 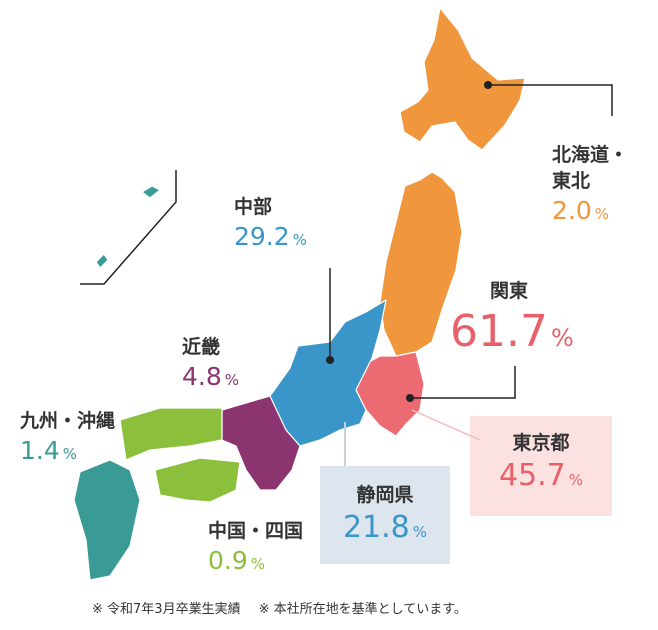 I want to click on pointer-dots, so click(x=409, y=241).